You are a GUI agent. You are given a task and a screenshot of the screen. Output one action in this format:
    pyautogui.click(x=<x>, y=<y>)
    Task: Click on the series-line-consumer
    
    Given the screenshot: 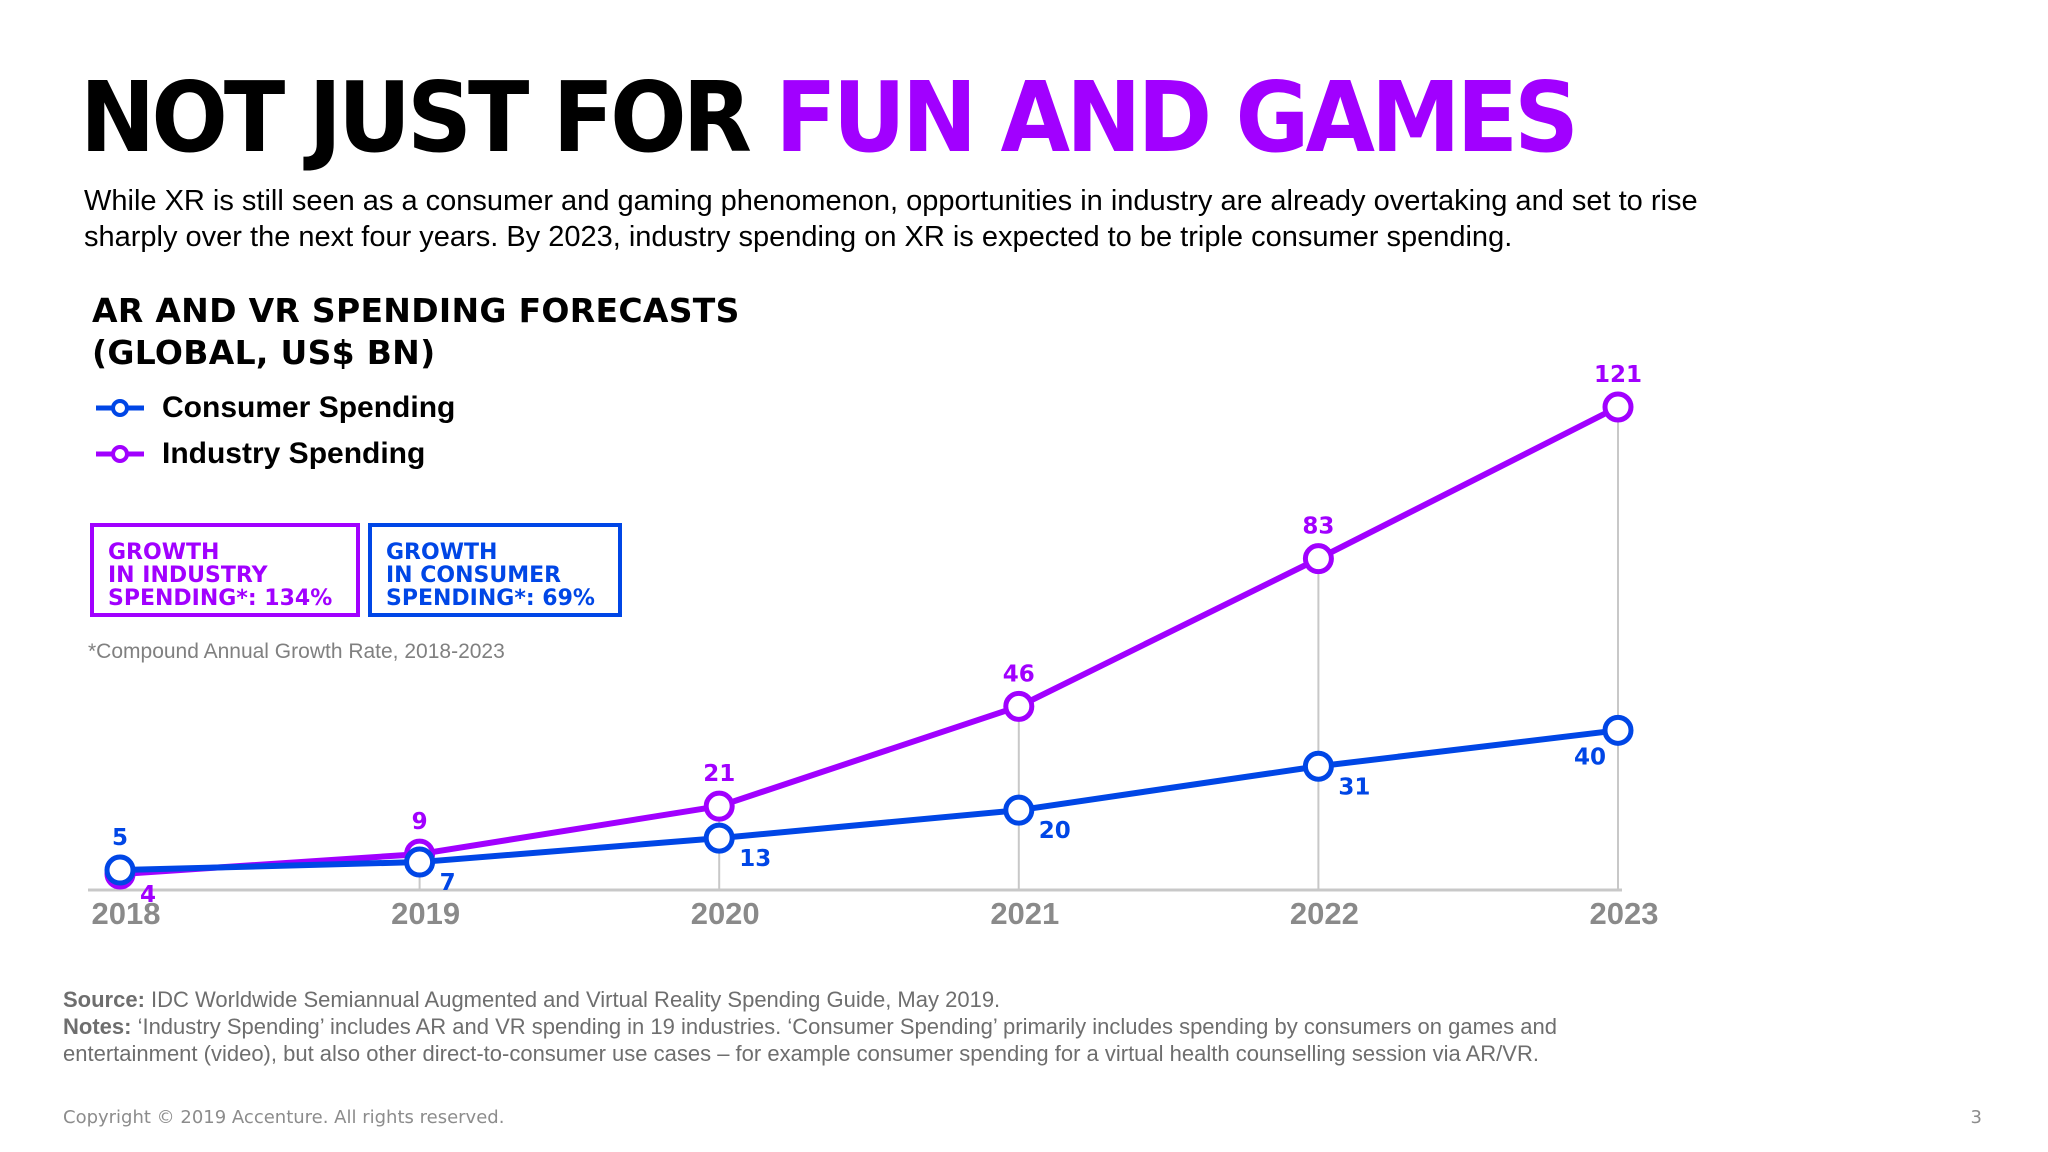 What is the action you would take?
    pyautogui.click(x=869, y=800)
    